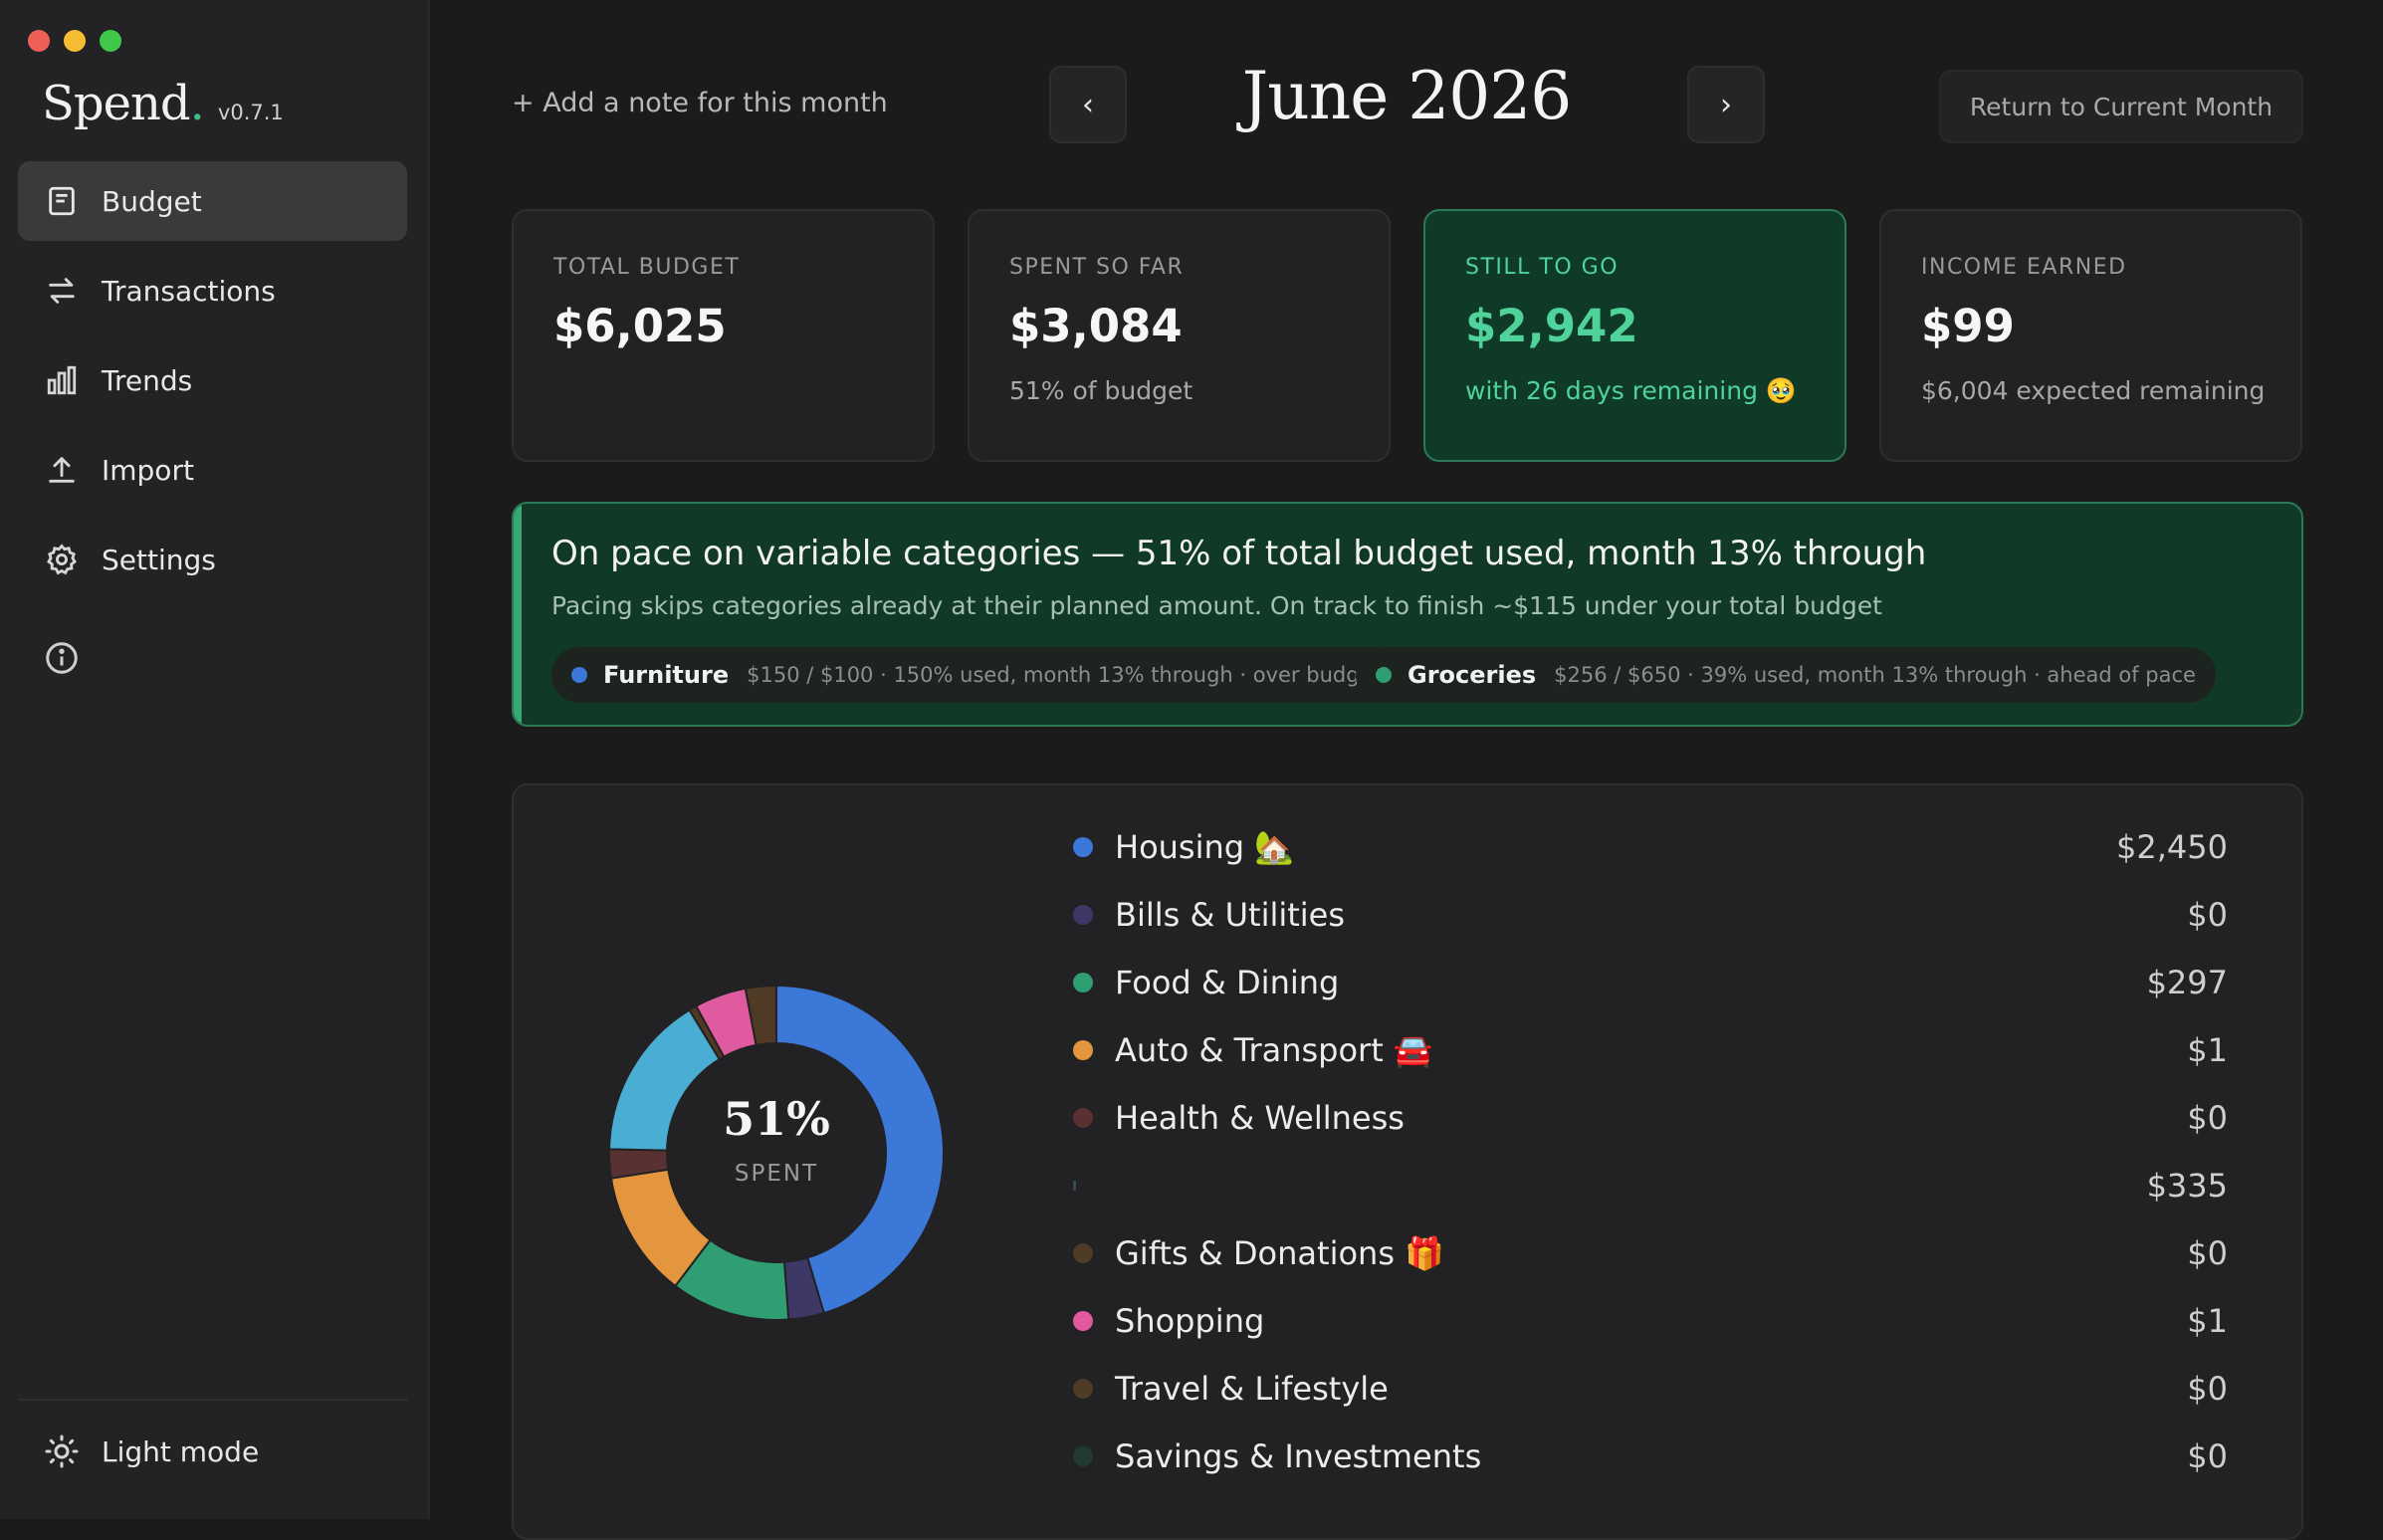 This screenshot has width=2383, height=1540. What do you see at coordinates (1101, 391) in the screenshot?
I see `stat-subtext: 51% of budget` at bounding box center [1101, 391].